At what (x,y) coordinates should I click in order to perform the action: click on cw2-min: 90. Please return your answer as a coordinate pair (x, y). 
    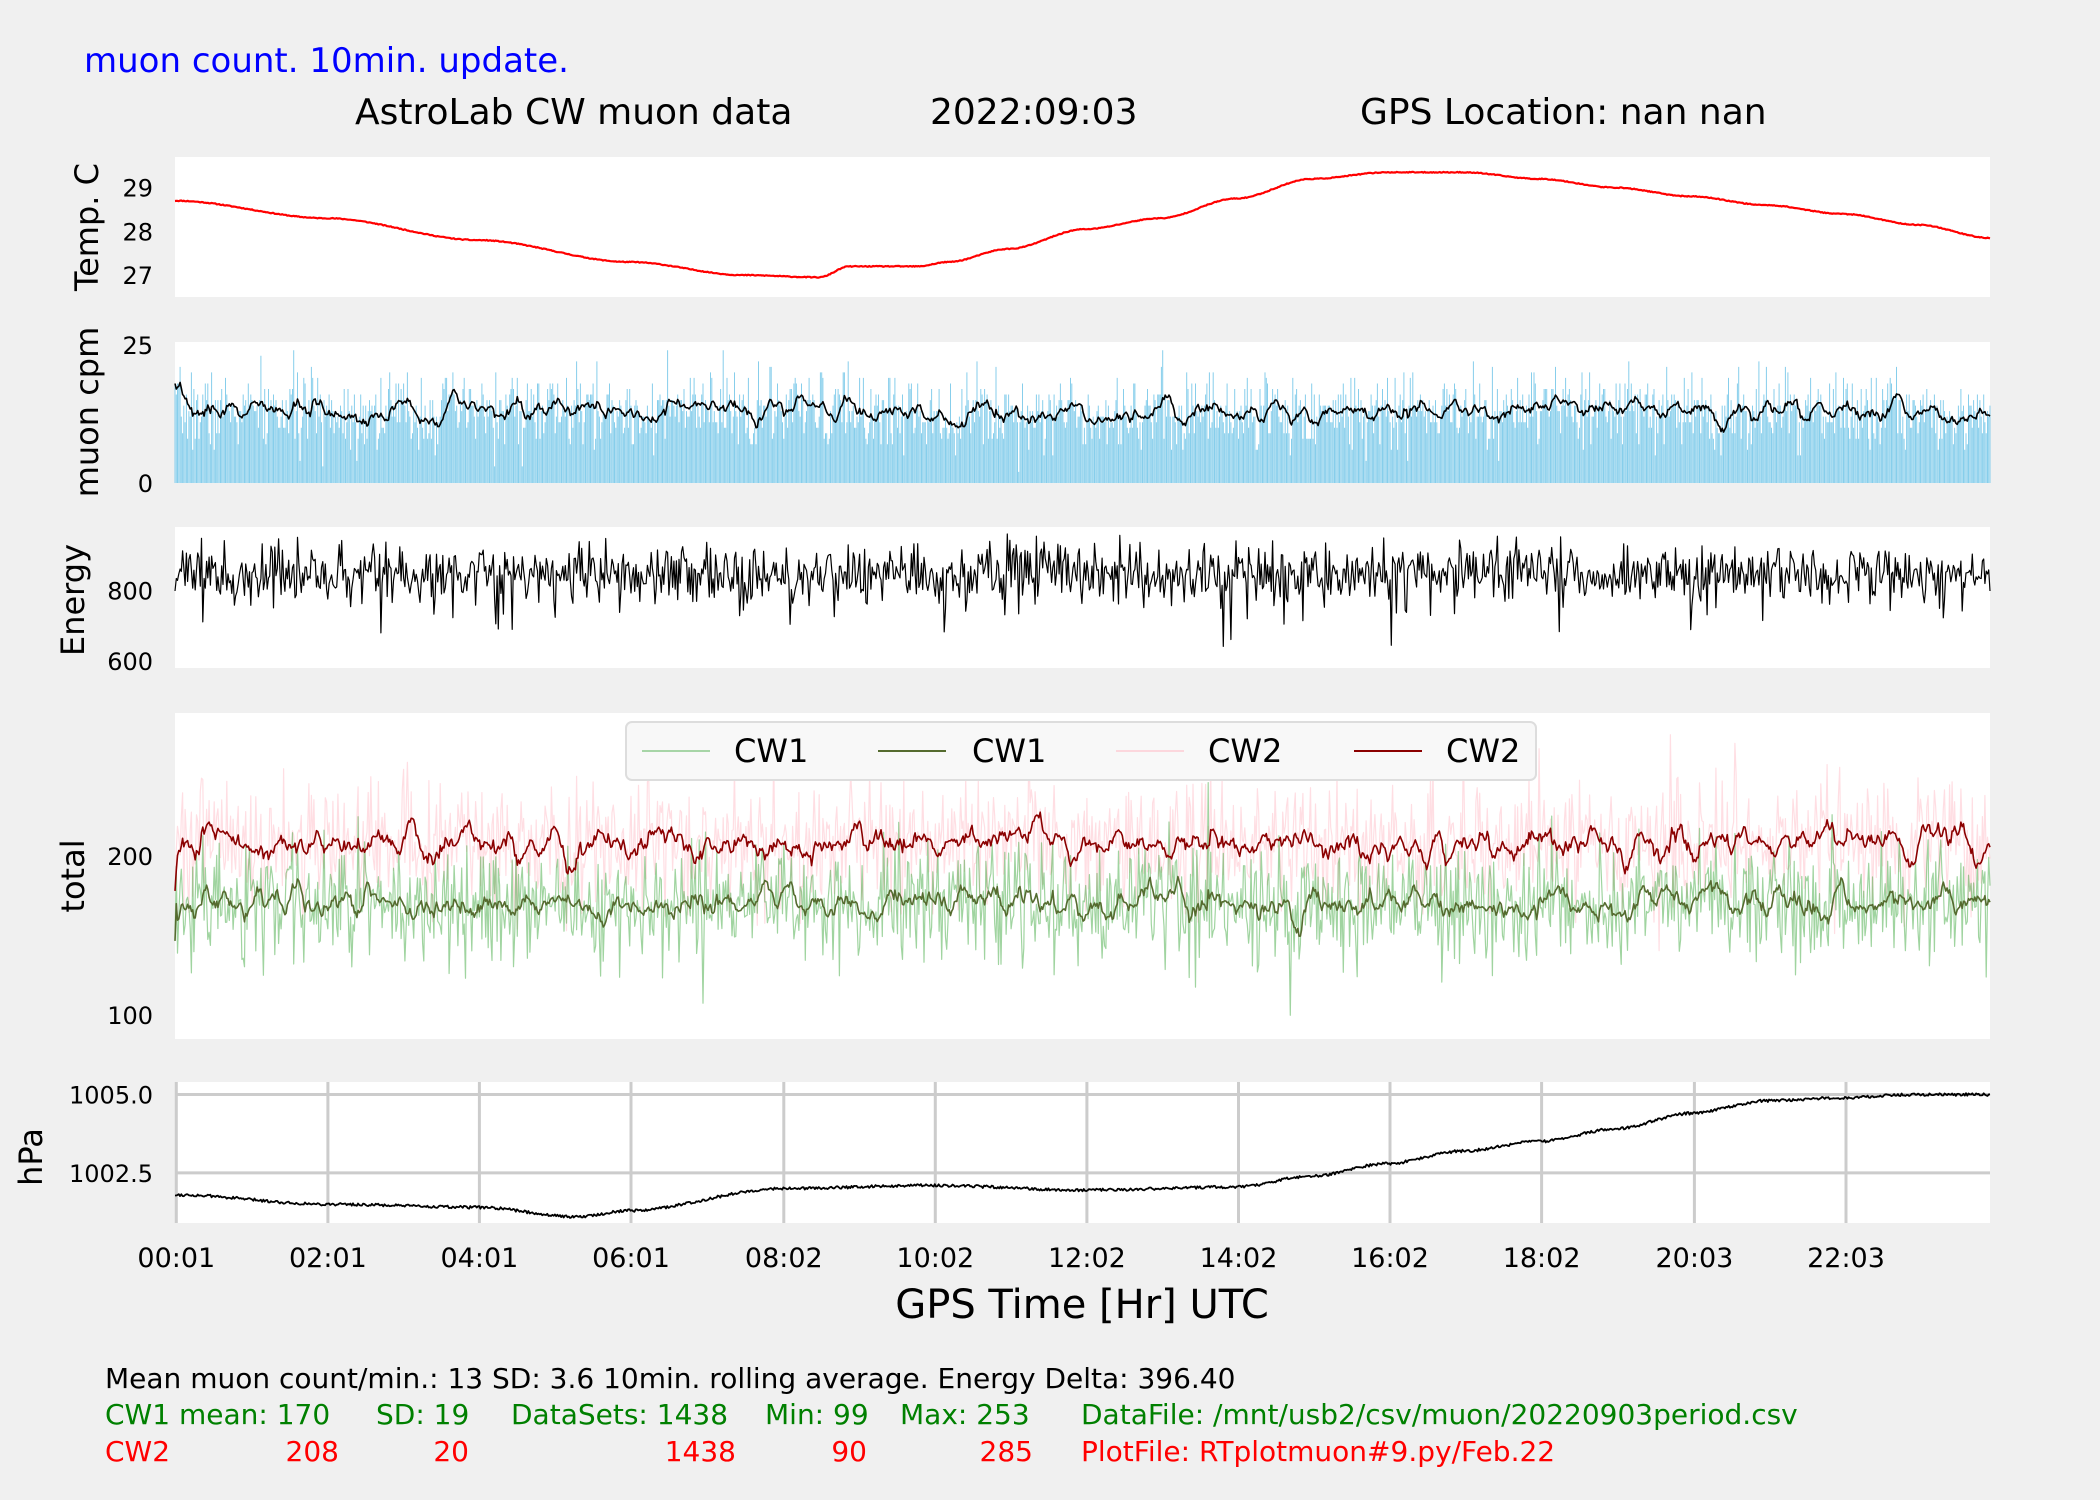
    Looking at the image, I should click on (849, 1451).